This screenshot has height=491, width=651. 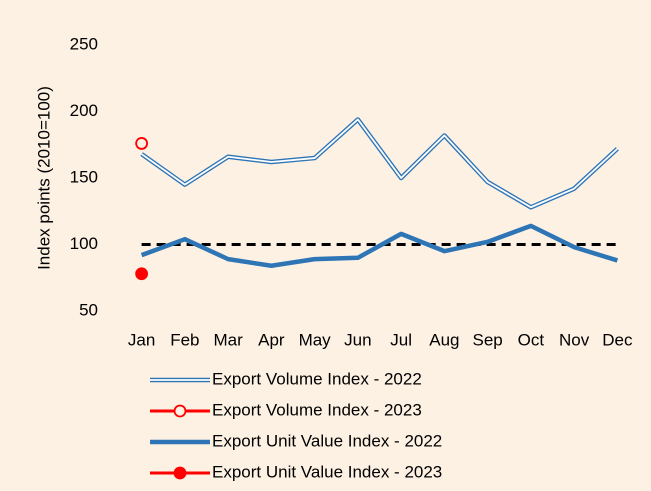 What do you see at coordinates (141, 339) in the screenshot?
I see `x-tick-label: Jan` at bounding box center [141, 339].